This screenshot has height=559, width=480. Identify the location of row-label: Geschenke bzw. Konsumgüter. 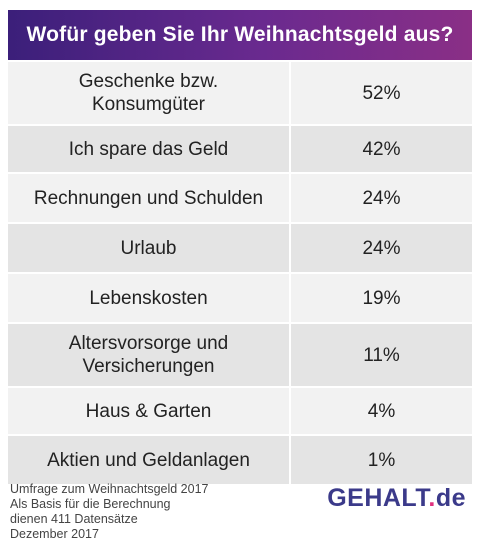
(149, 93).